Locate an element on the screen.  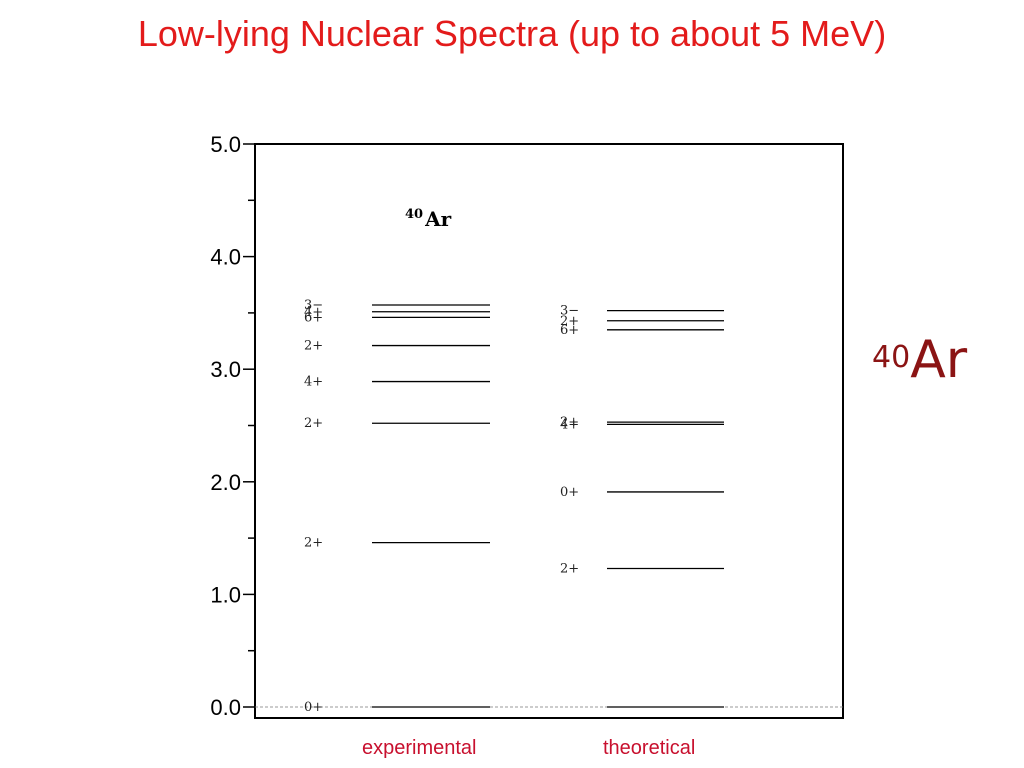
theoretical-column-label: theoretical is located at coordinates (649, 748).